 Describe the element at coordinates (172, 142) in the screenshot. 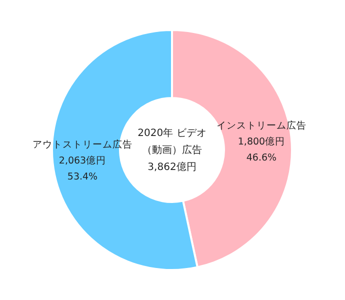

I see `text: 2020年 ビデオ（動画）広告` at that location.